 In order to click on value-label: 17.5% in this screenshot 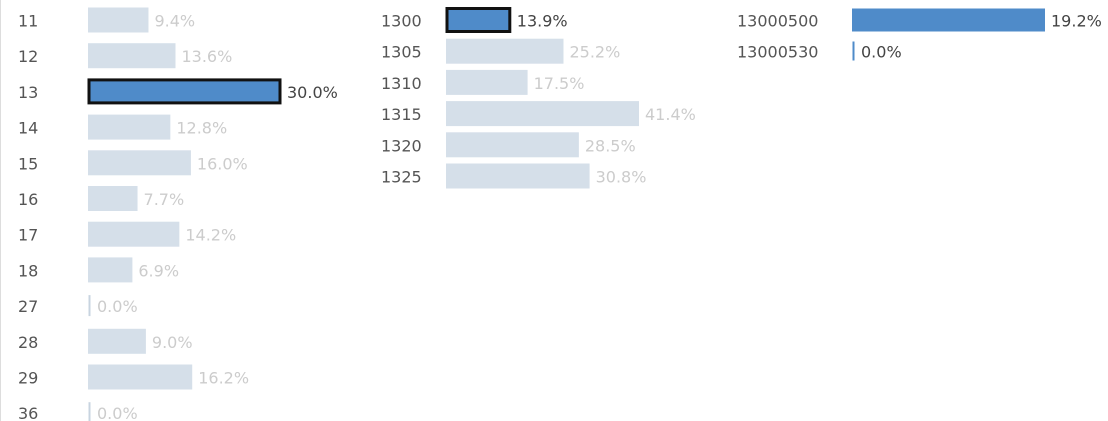, I will do `click(559, 83)`.